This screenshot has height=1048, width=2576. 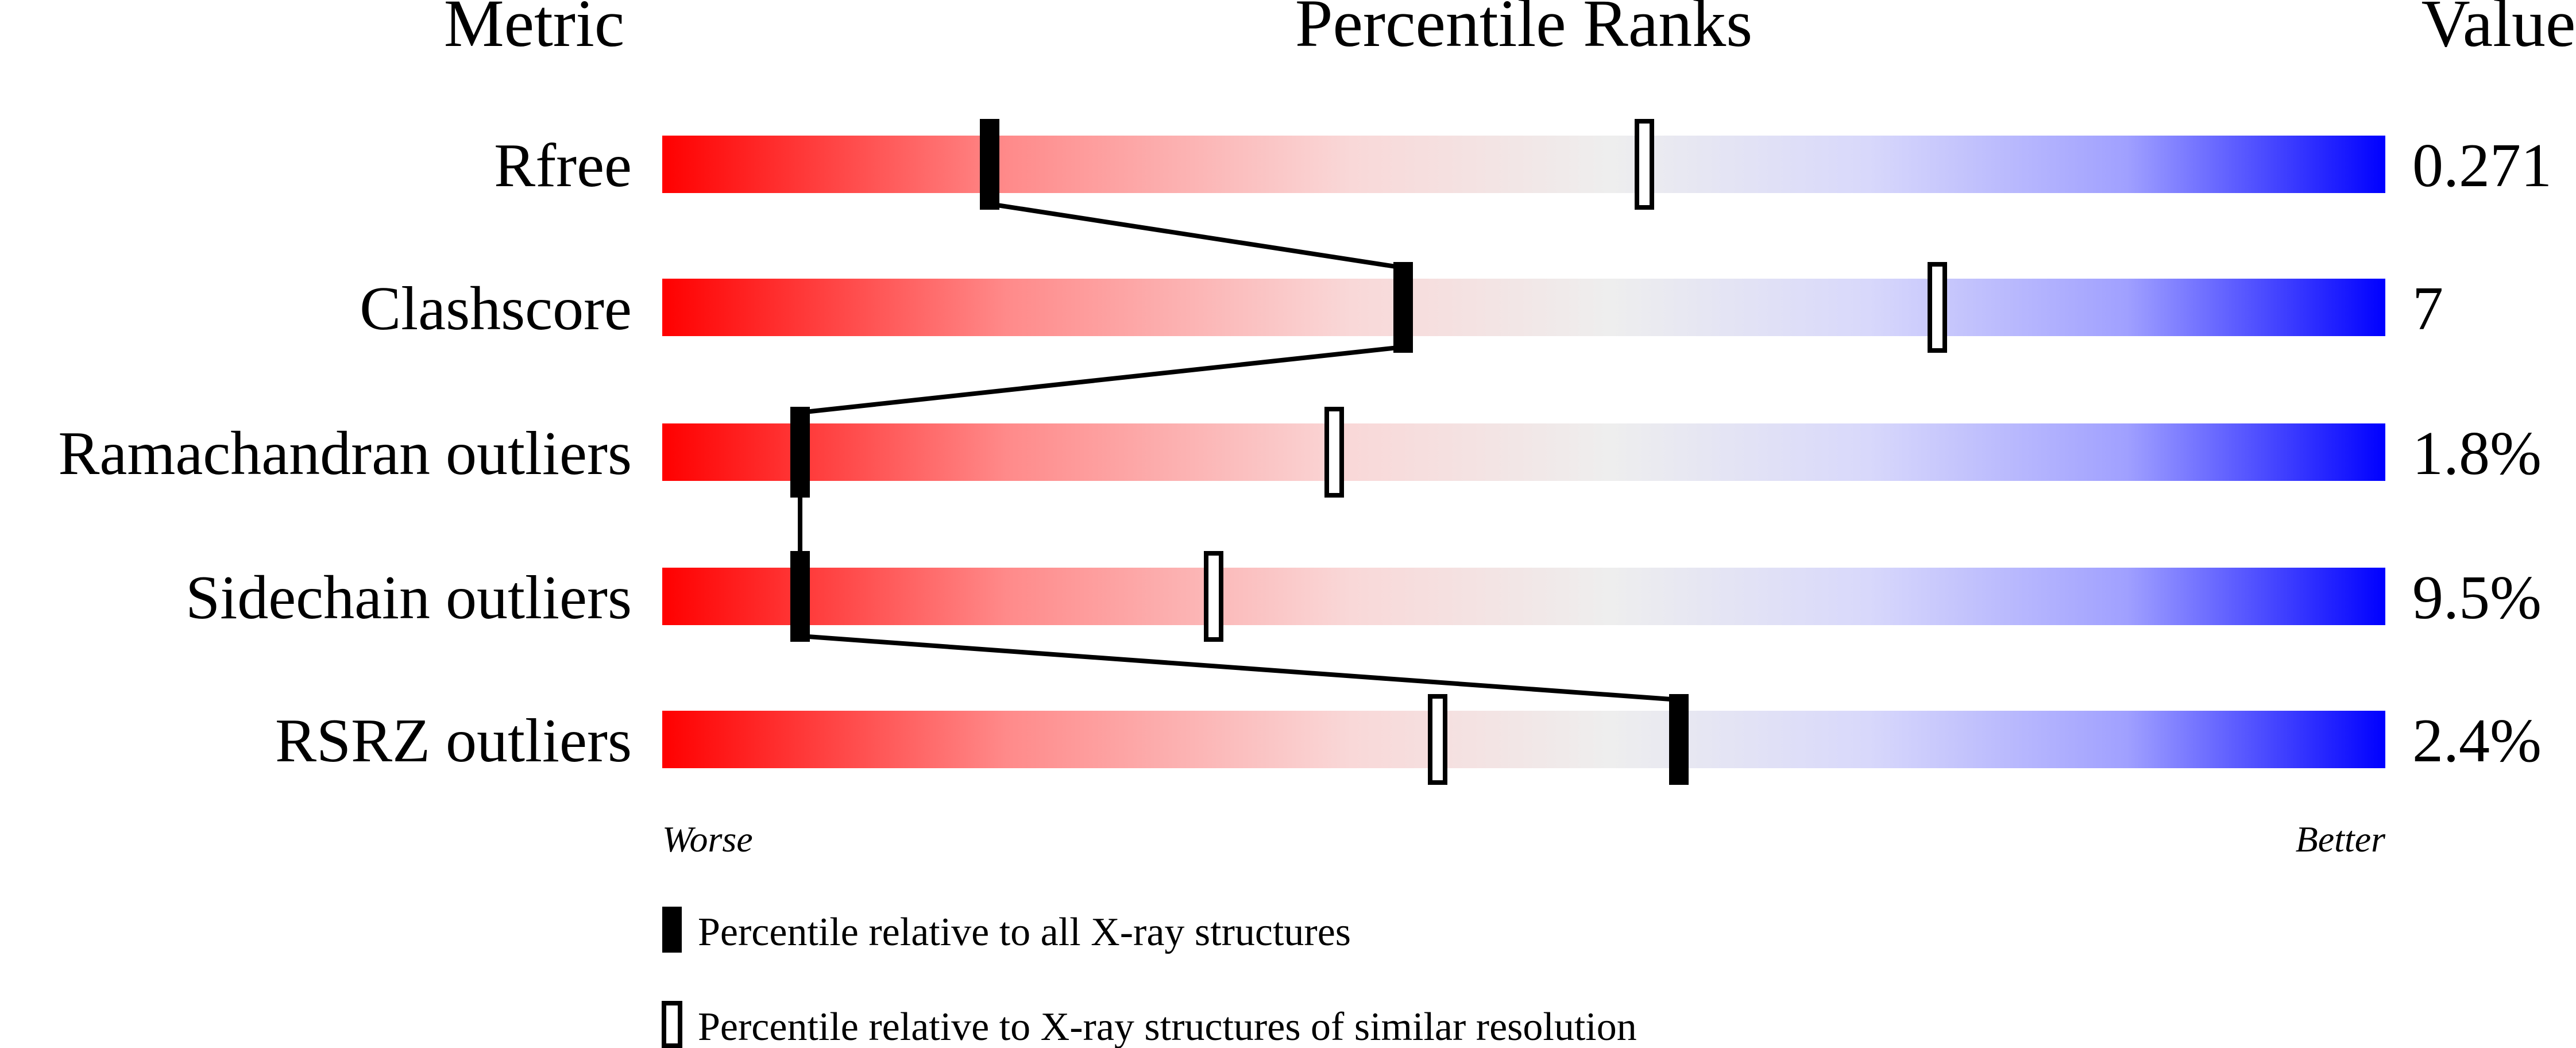 I want to click on header-value: Value, so click(x=2498, y=30).